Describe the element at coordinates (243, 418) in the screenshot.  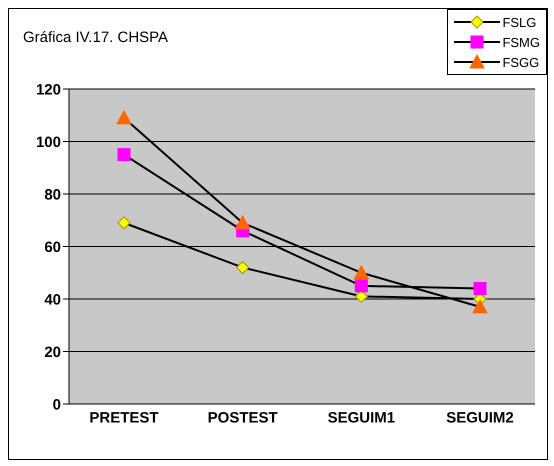
I see `x-tick-label: POSTEST` at that location.